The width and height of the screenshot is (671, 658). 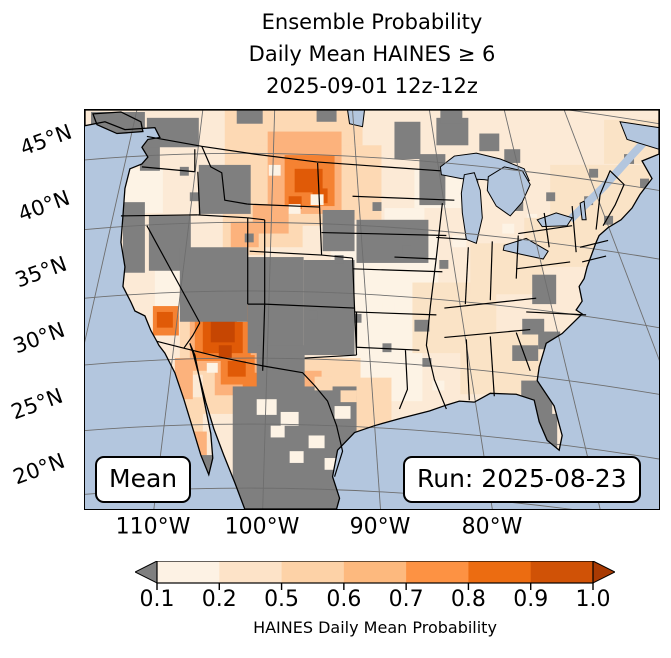 What do you see at coordinates (375, 575) in the screenshot?
I see `colorbar` at bounding box center [375, 575].